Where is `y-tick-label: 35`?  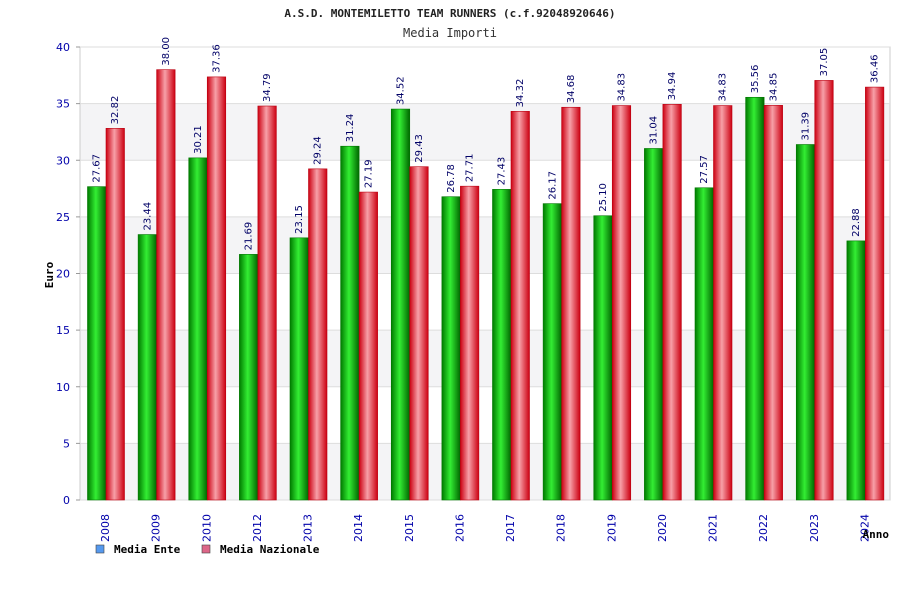 y-tick-label: 35 is located at coordinates (63, 104).